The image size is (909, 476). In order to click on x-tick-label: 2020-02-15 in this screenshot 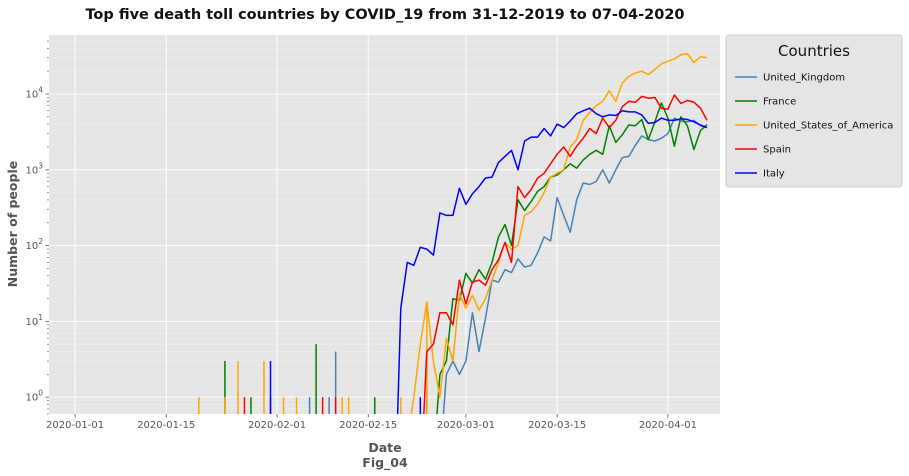, I will do `click(368, 425)`.